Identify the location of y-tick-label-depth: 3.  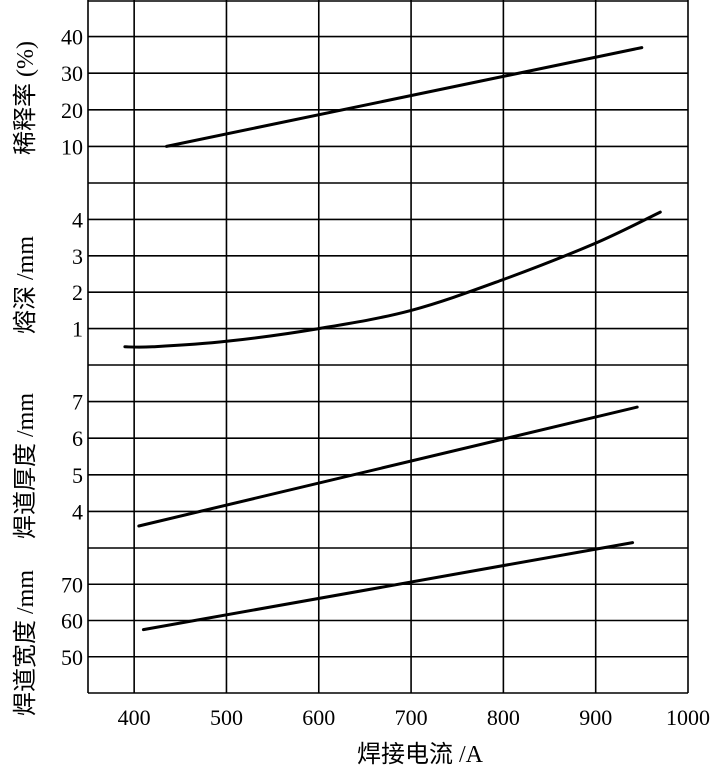
(77, 256).